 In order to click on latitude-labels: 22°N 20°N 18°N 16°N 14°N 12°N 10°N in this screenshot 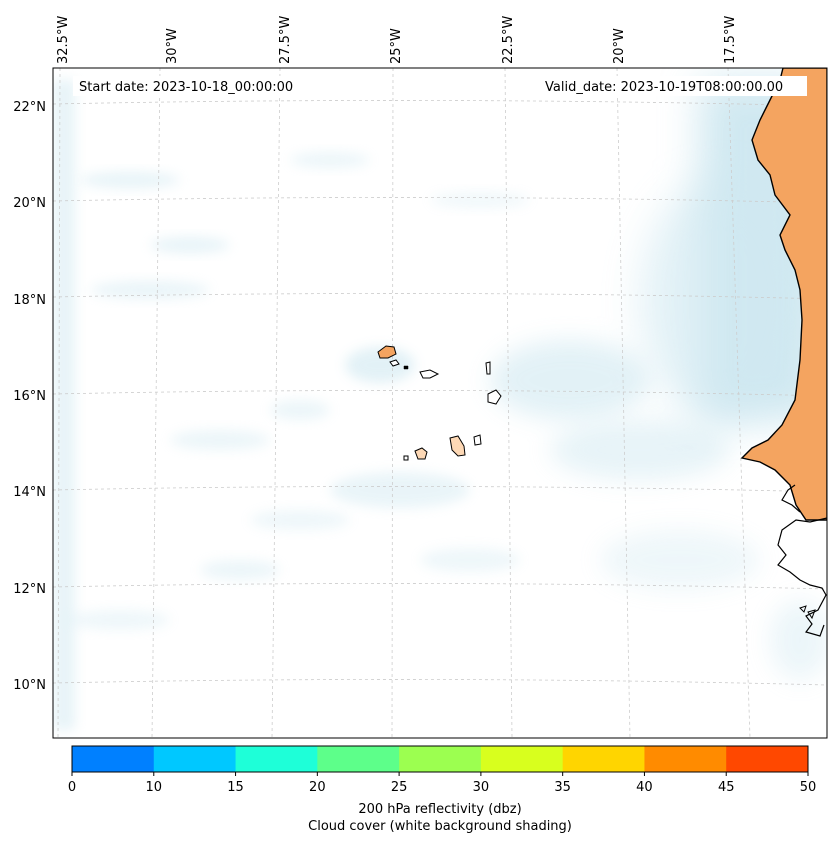, I will do `click(29, 396)`.